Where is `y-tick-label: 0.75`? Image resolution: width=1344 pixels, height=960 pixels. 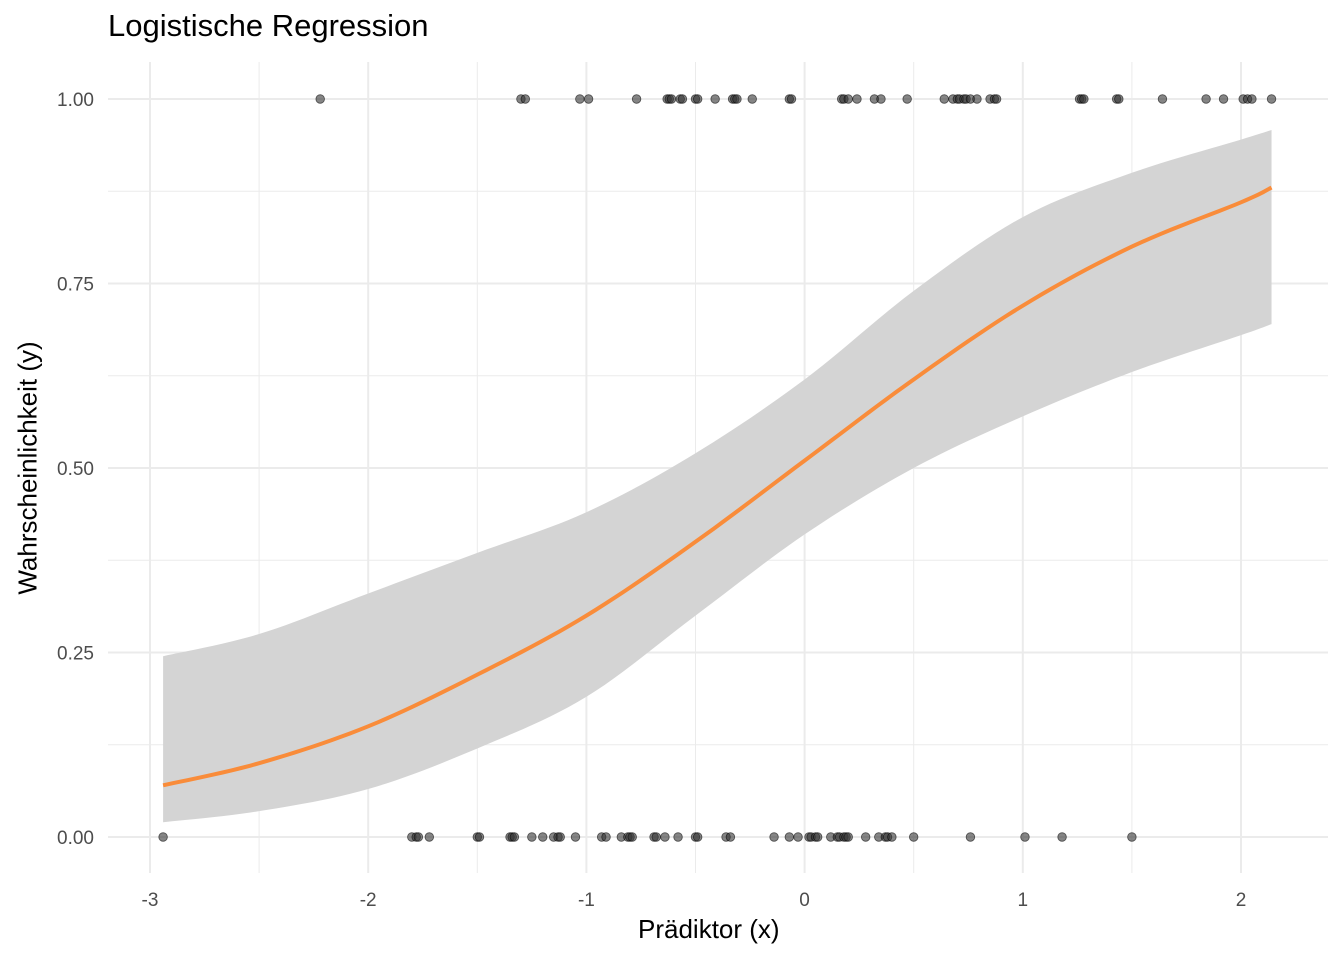 y-tick-label: 0.75 is located at coordinates (75, 285).